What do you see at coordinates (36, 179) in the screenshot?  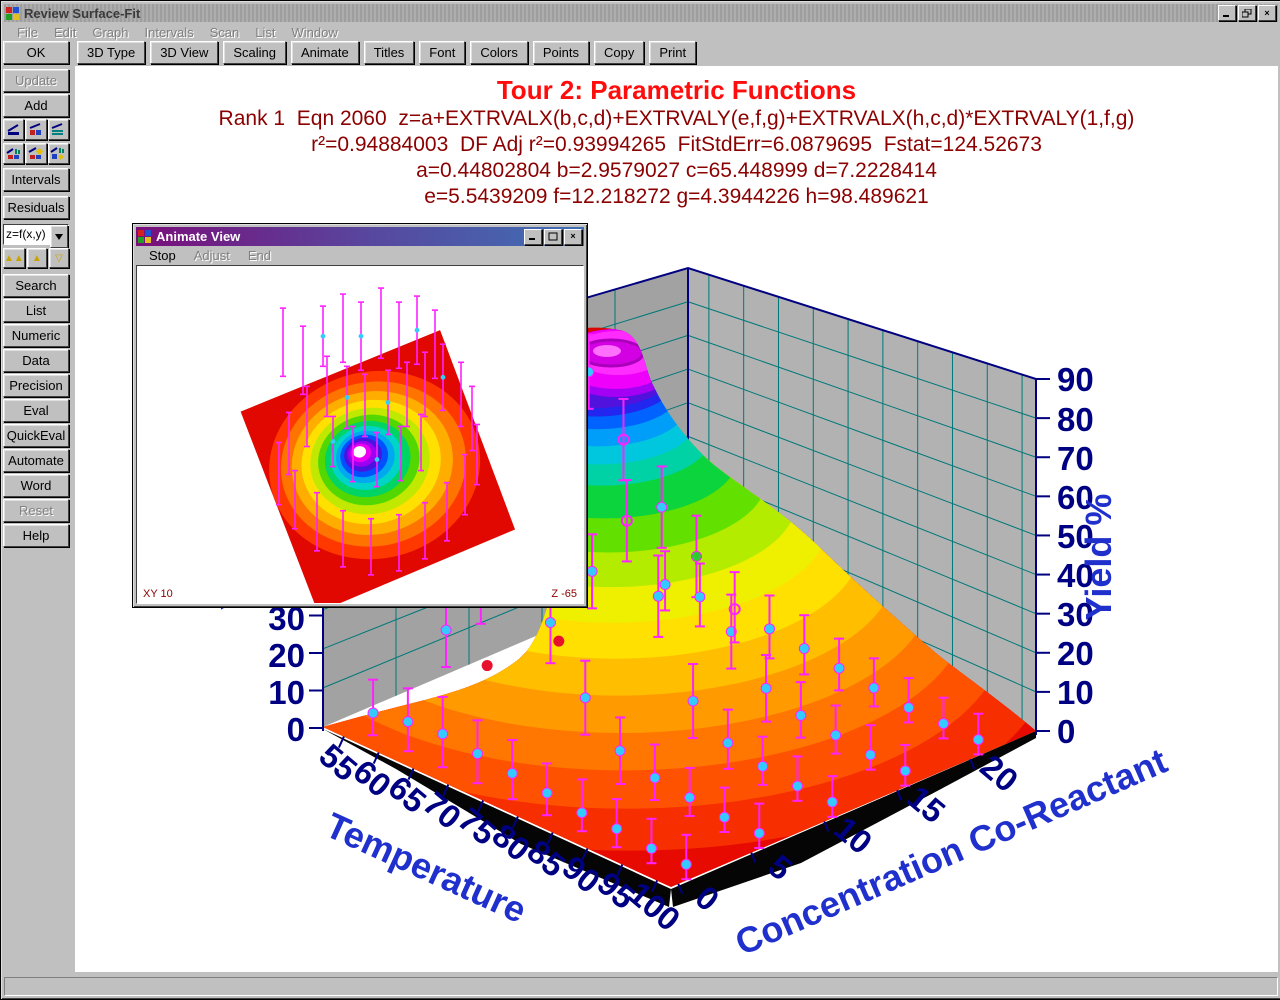 I see `intervals-button: Intervals` at bounding box center [36, 179].